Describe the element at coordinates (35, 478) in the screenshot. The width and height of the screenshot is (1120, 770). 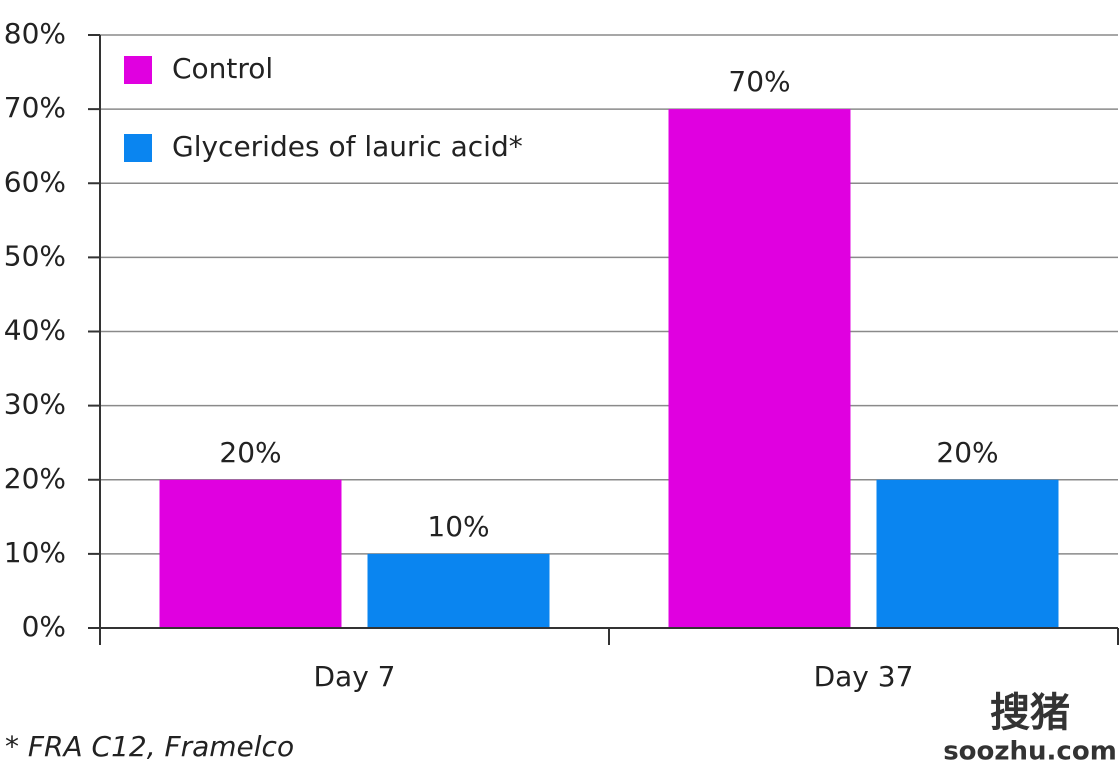
I see `y-tick-label: 20%` at that location.